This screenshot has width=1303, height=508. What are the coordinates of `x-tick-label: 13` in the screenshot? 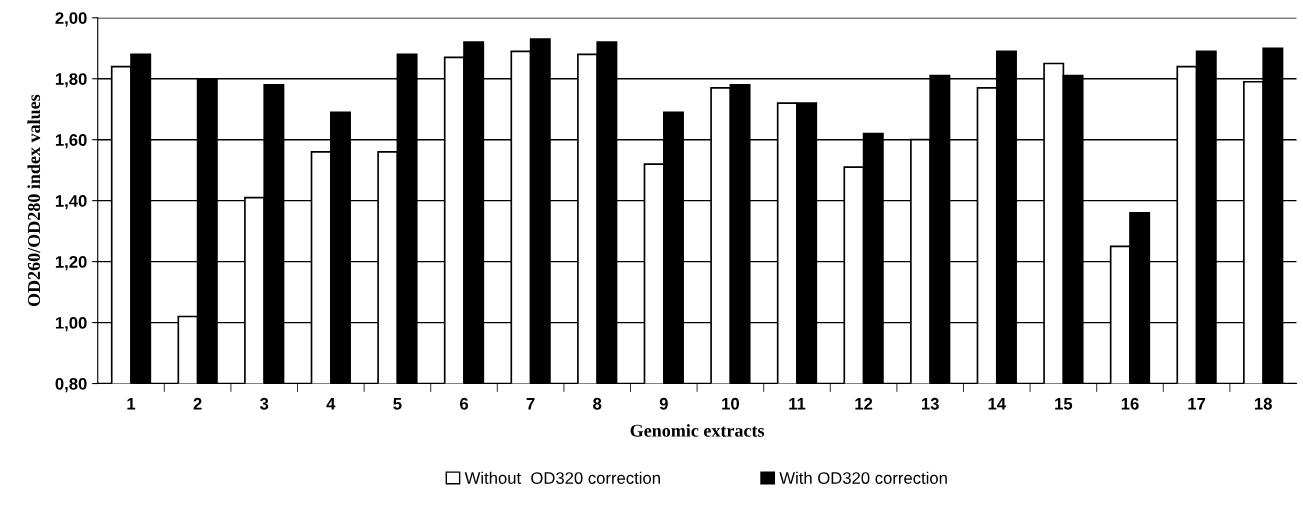 It's located at (930, 403).